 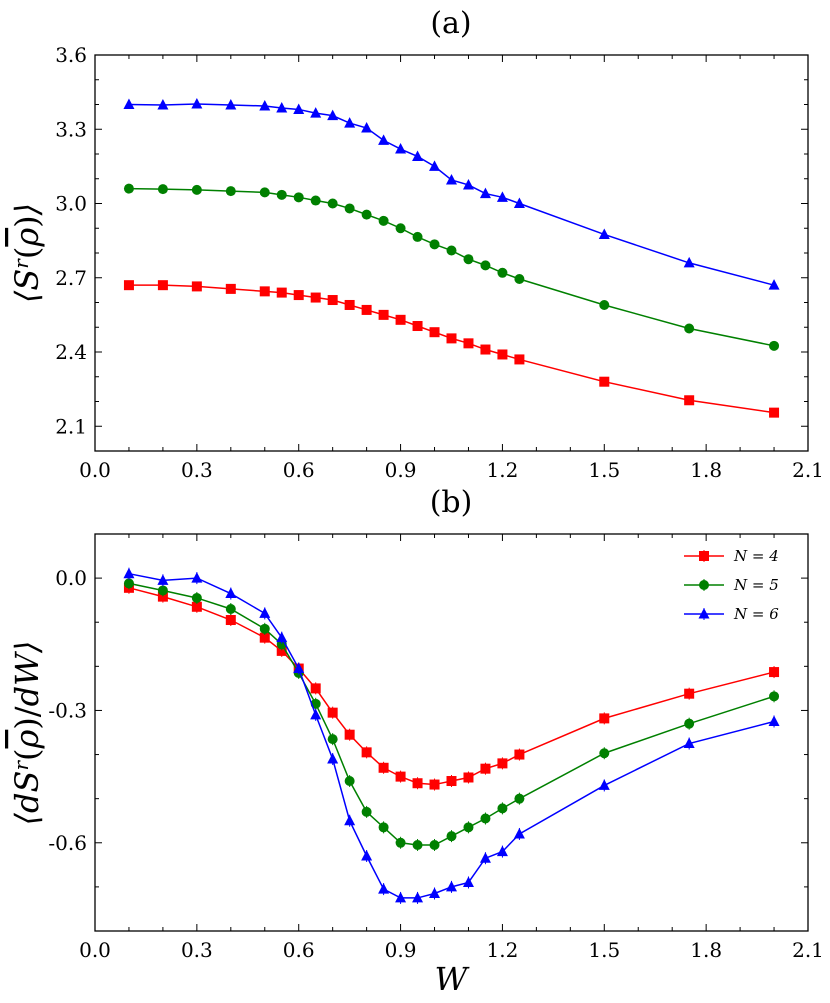 What do you see at coordinates (71, 129) in the screenshot?
I see `y-tick-label: 3.3` at bounding box center [71, 129].